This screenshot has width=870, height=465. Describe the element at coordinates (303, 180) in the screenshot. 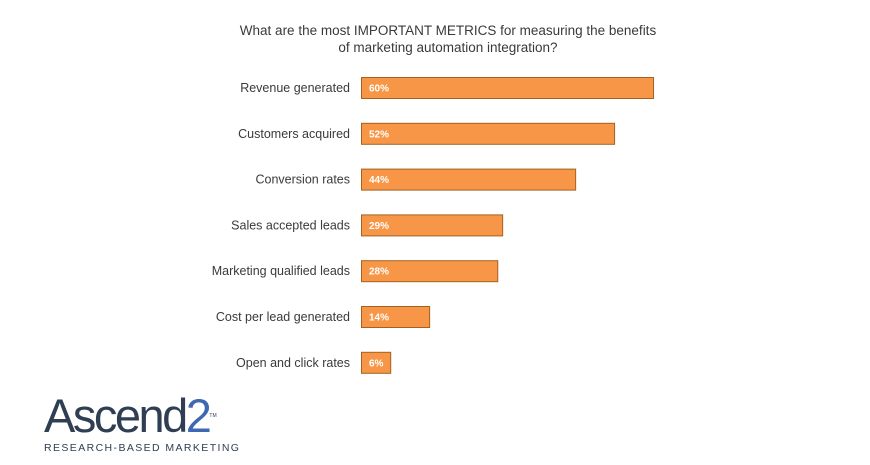

I see `category-label: Conversion rates` at that location.